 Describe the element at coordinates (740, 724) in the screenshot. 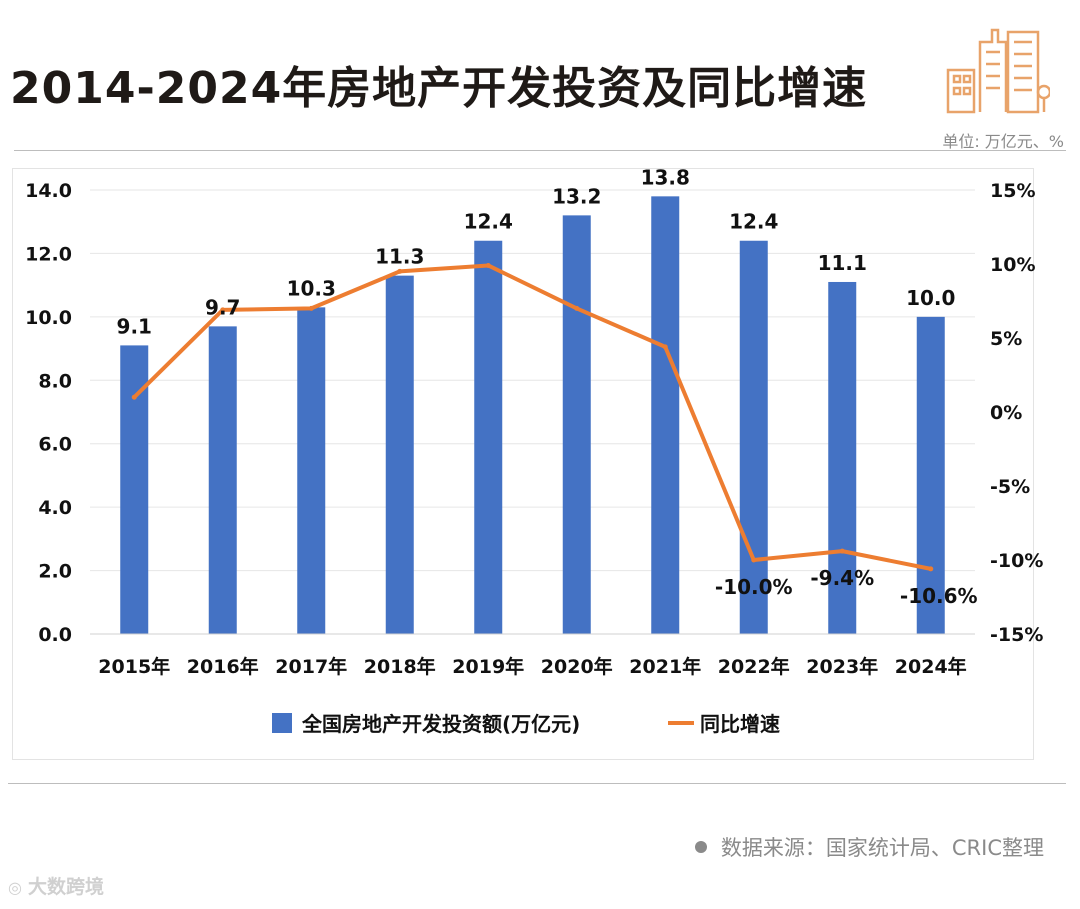

I see `legend-line-label: 同比增速` at that location.